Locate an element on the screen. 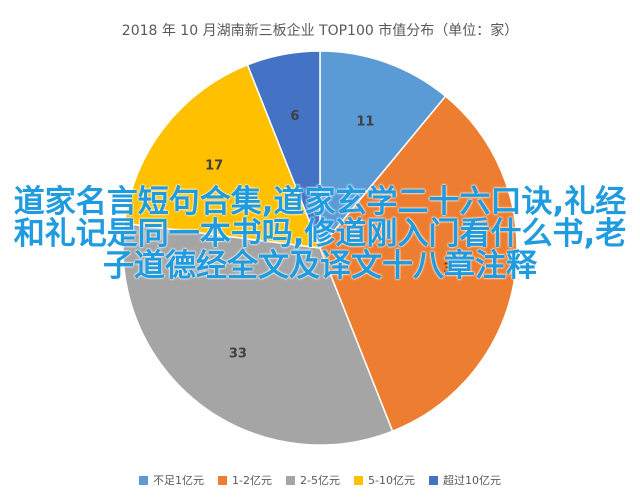 The height and width of the screenshot is (504, 640). data-label-5: 6 is located at coordinates (294, 116).